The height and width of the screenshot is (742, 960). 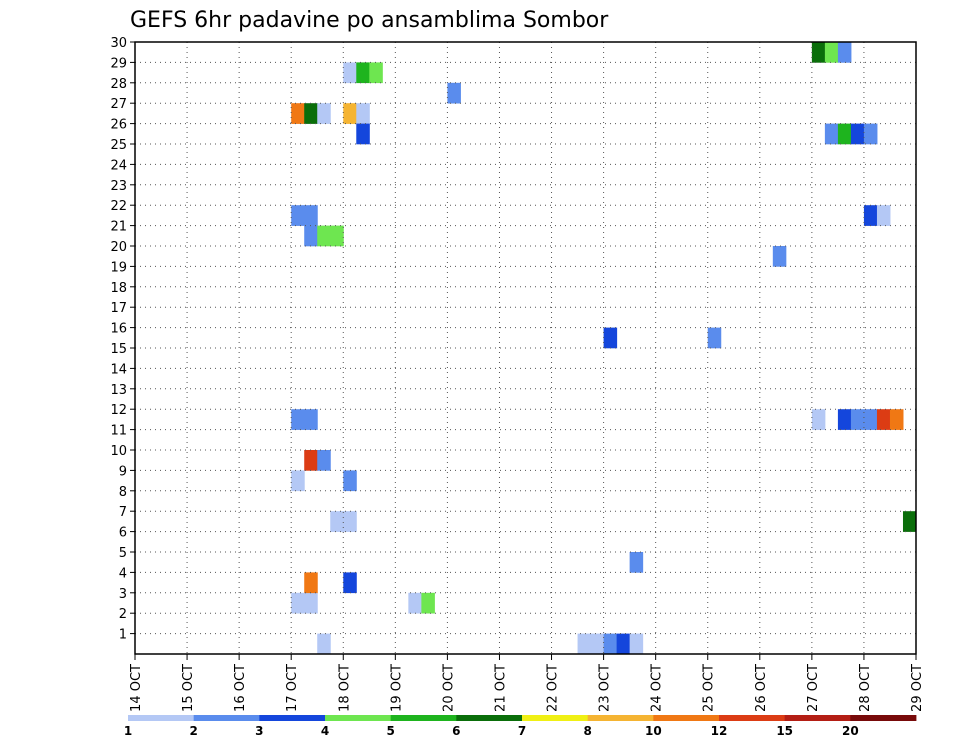 I want to click on legend-label: 3, so click(x=259, y=731).